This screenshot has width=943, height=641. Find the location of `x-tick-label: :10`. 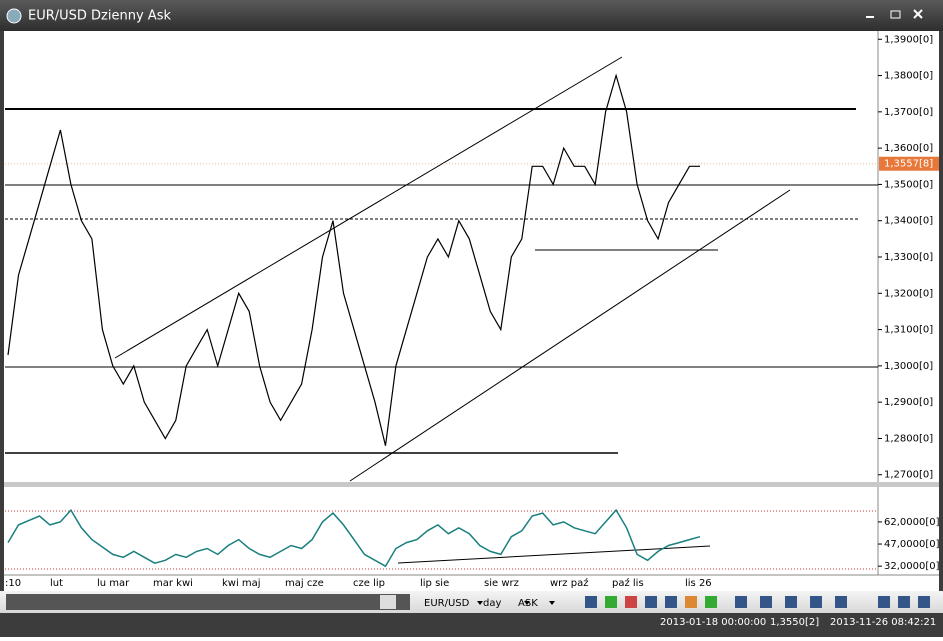

x-tick-label: :10 is located at coordinates (13, 583).